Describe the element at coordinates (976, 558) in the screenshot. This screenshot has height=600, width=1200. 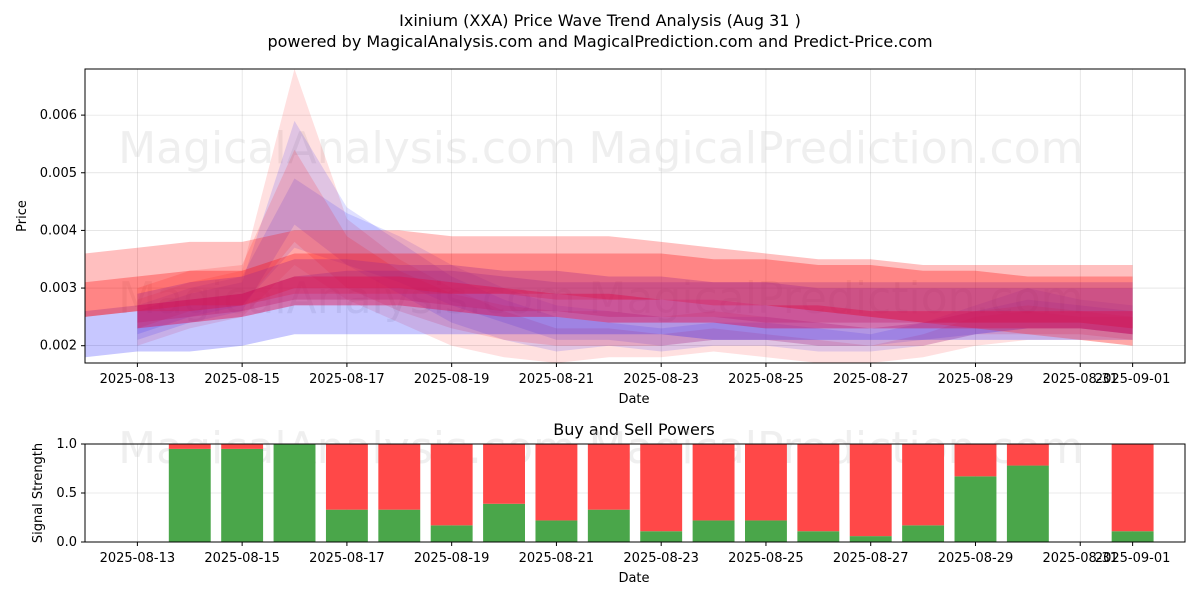
I see `signal-xtick-label: 2025-08-29` at that location.